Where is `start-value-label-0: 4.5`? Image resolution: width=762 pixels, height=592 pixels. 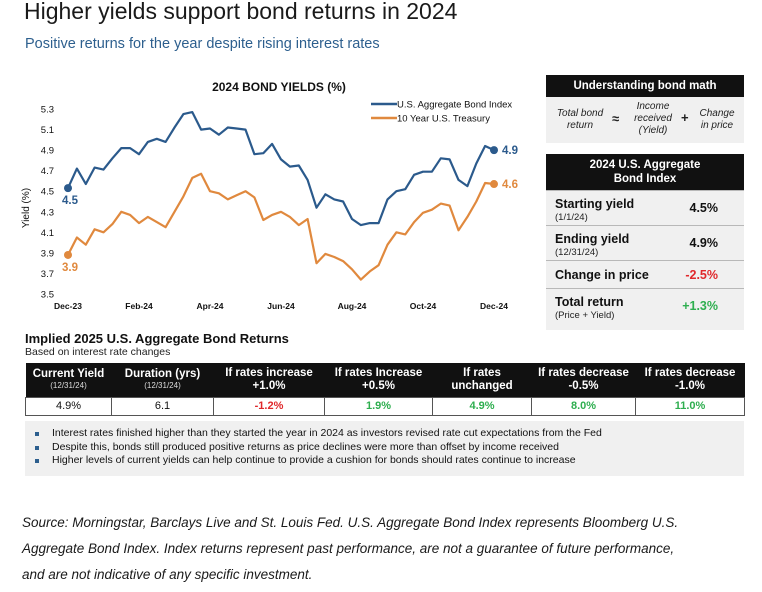 start-value-label-0: 4.5 is located at coordinates (70, 201).